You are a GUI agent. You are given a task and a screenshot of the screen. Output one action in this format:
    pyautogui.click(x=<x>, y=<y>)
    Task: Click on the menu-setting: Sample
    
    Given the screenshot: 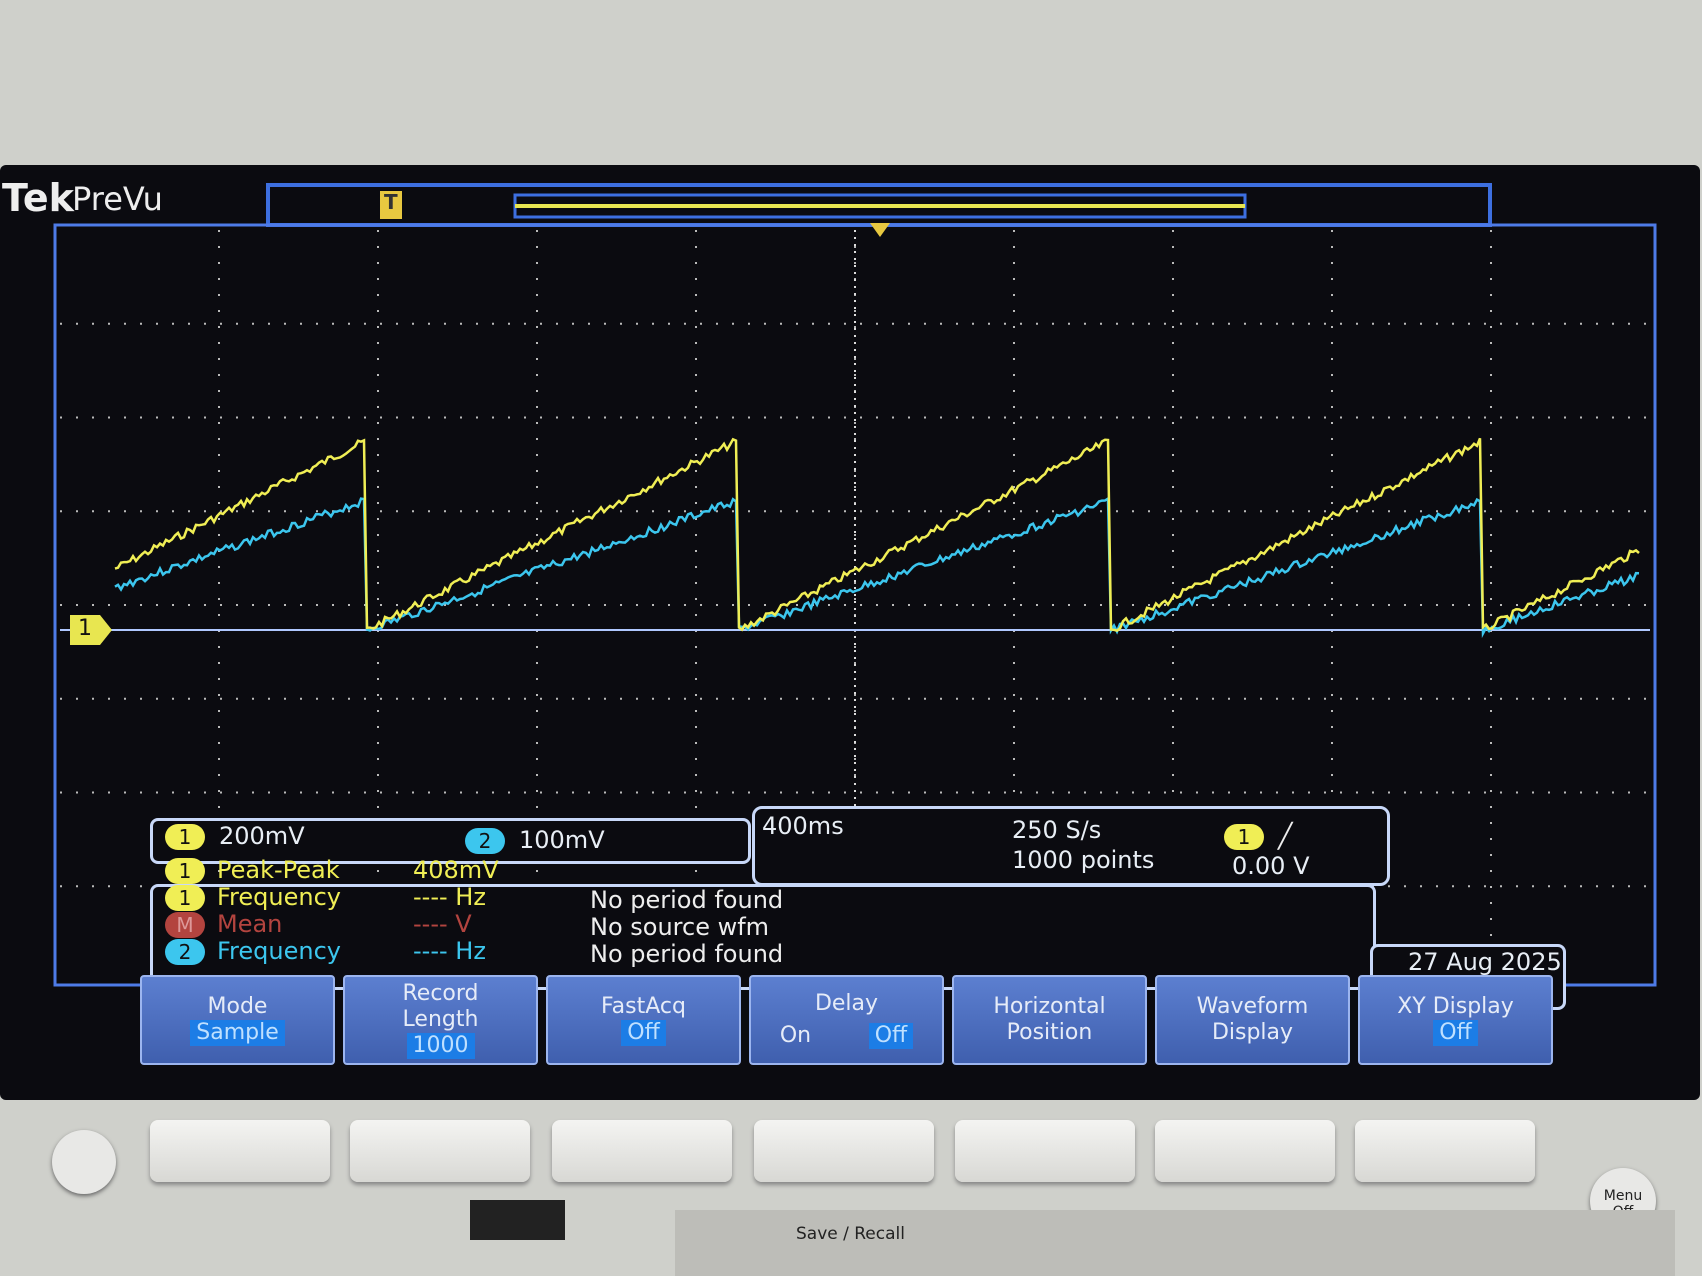 What is the action you would take?
    pyautogui.click(x=237, y=1033)
    